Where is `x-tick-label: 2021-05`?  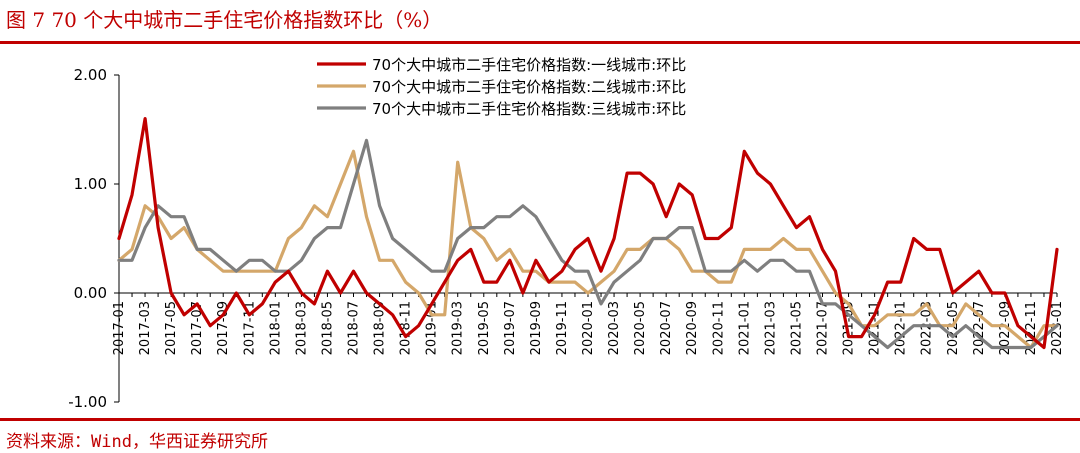 x-tick-label: 2021-05 is located at coordinates (796, 328).